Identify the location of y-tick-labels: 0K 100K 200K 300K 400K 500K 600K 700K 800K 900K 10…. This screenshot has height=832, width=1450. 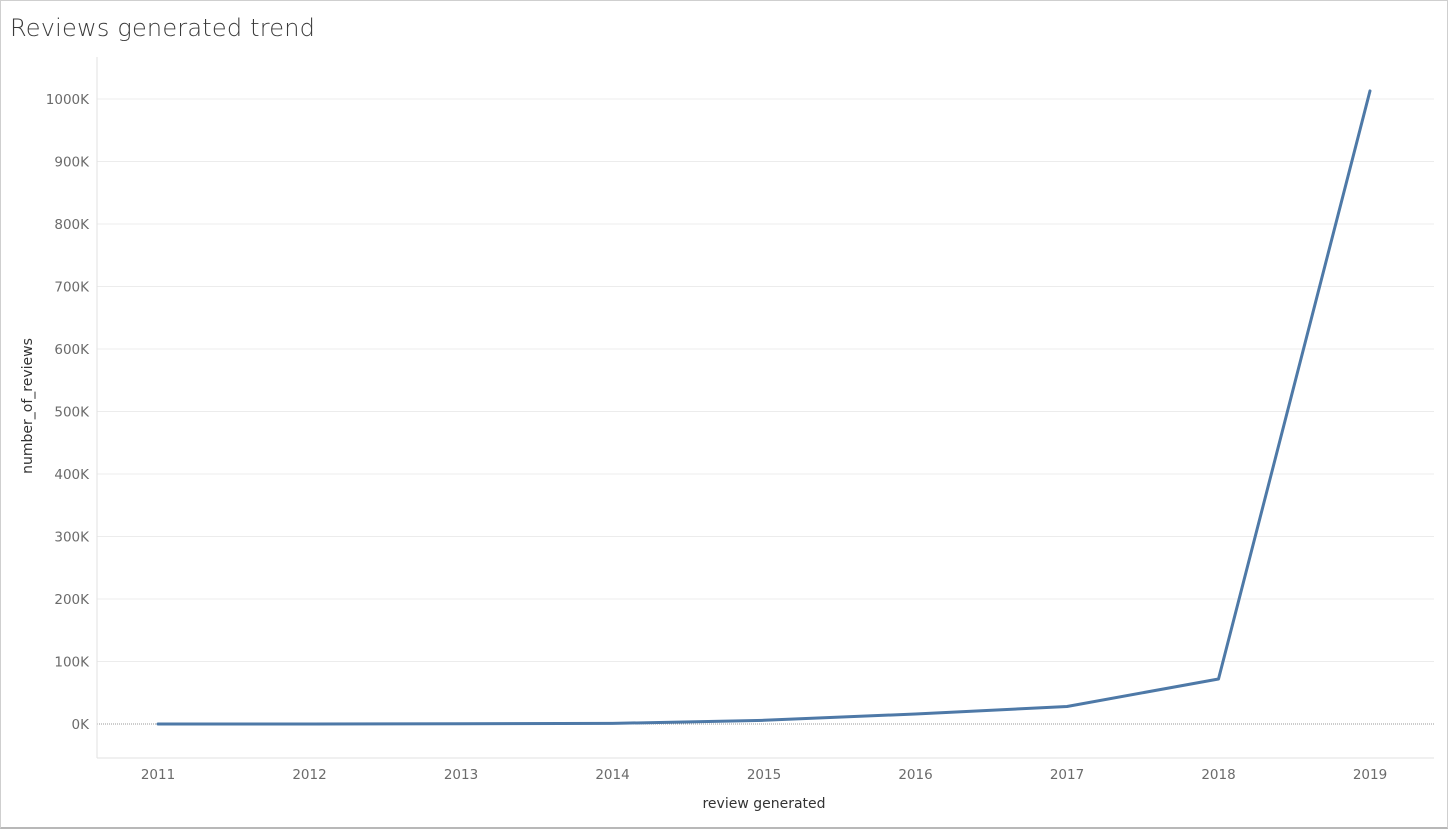
(68, 412).